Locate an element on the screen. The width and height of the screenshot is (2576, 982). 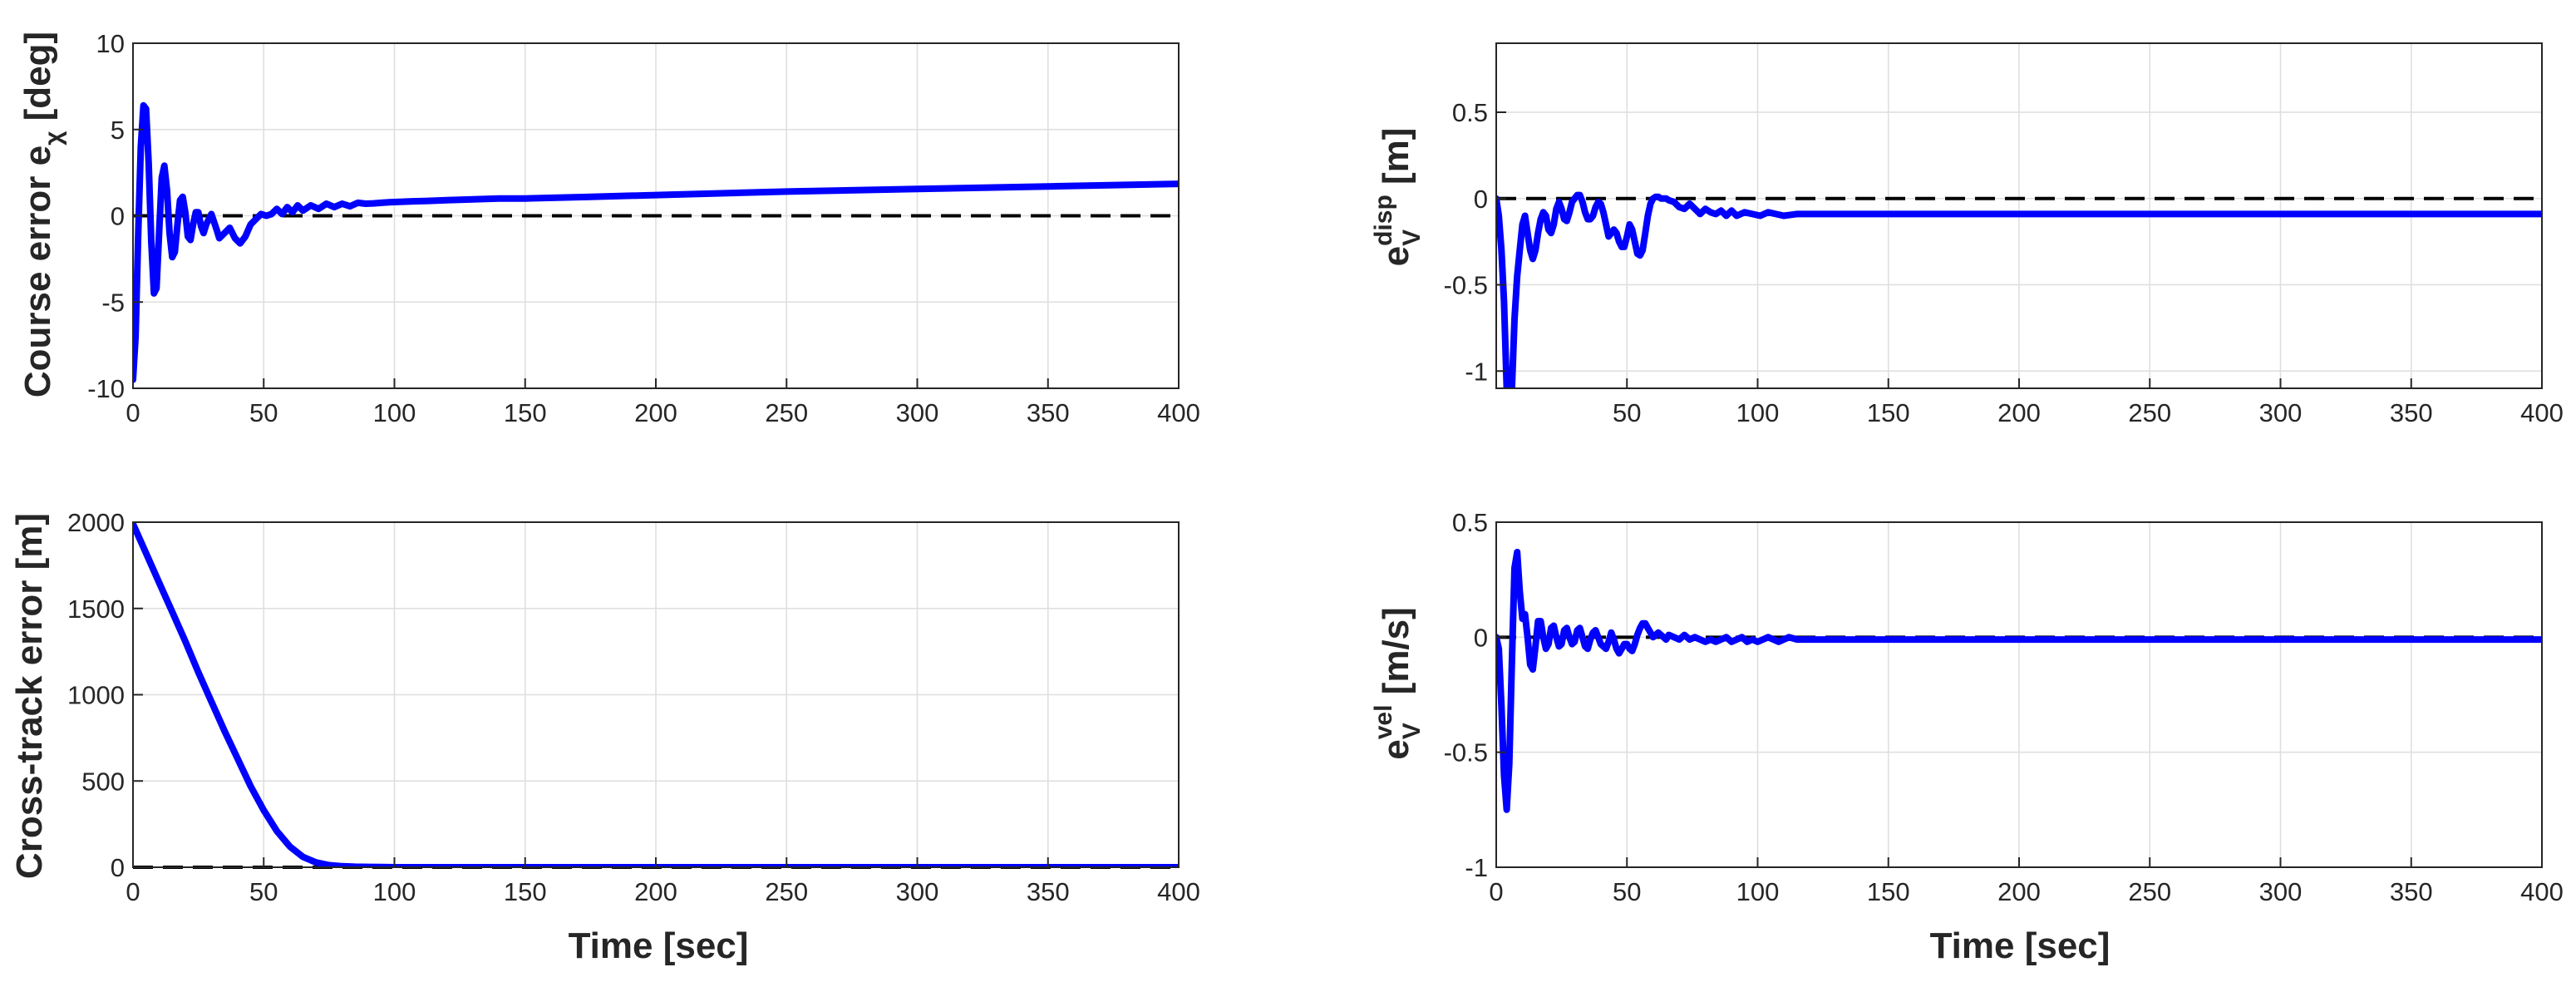
cross-track-error-xlabel: Time [sec] is located at coordinates (659, 945).